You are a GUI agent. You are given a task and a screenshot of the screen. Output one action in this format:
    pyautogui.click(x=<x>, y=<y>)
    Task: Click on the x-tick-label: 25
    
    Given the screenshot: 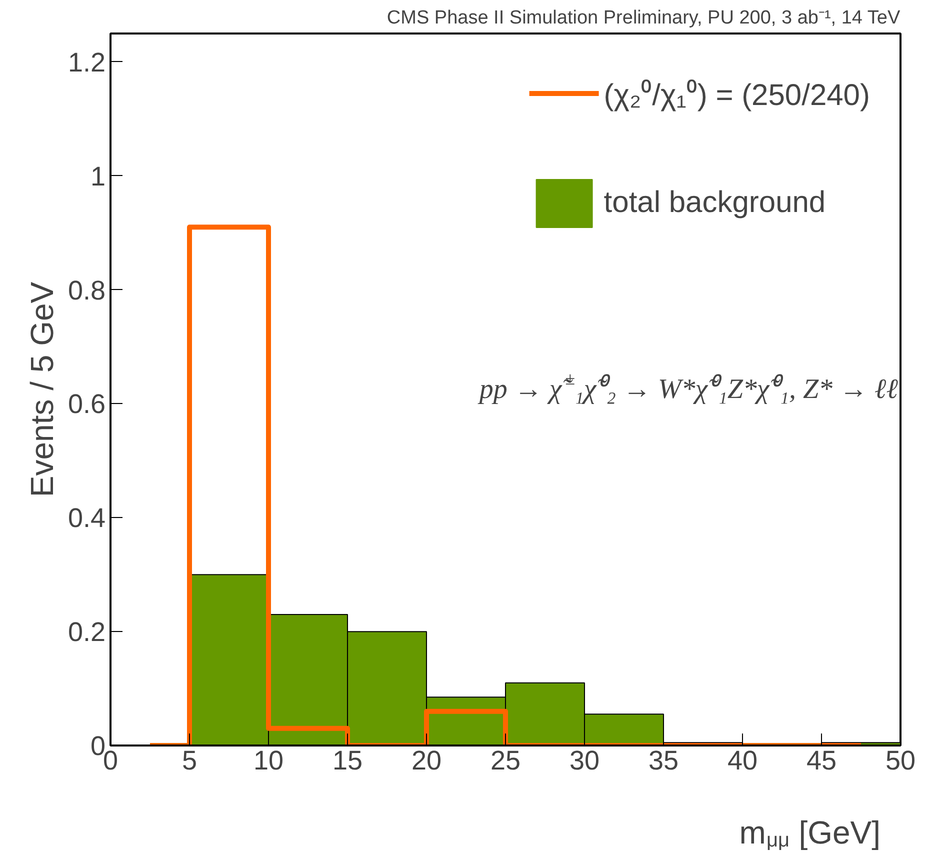 What is the action you would take?
    pyautogui.click(x=505, y=761)
    